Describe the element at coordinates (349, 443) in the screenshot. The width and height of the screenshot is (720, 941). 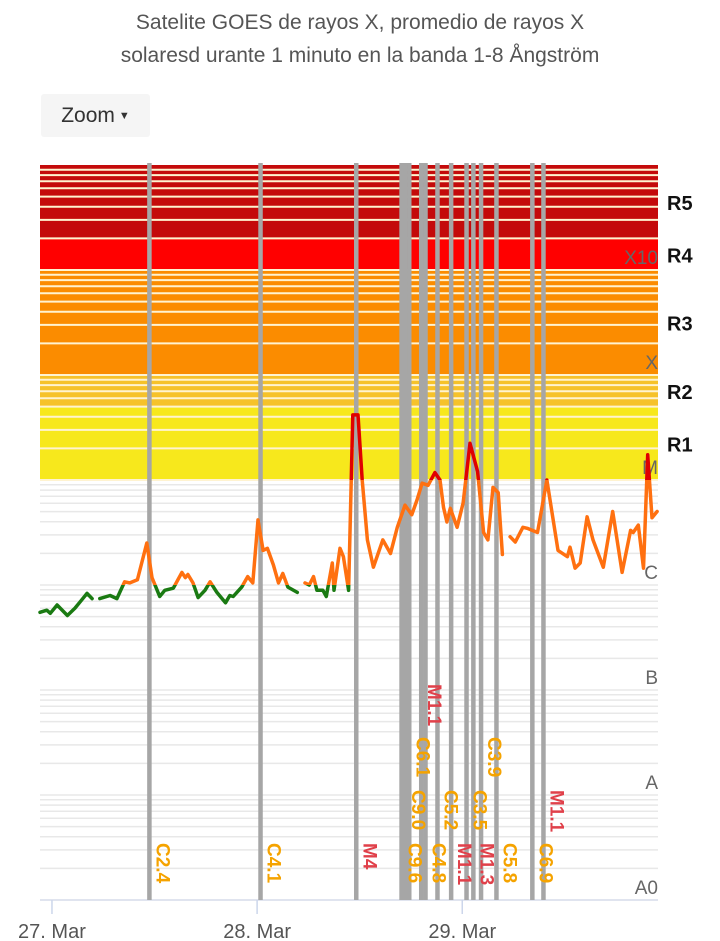
I see `band-r1` at that location.